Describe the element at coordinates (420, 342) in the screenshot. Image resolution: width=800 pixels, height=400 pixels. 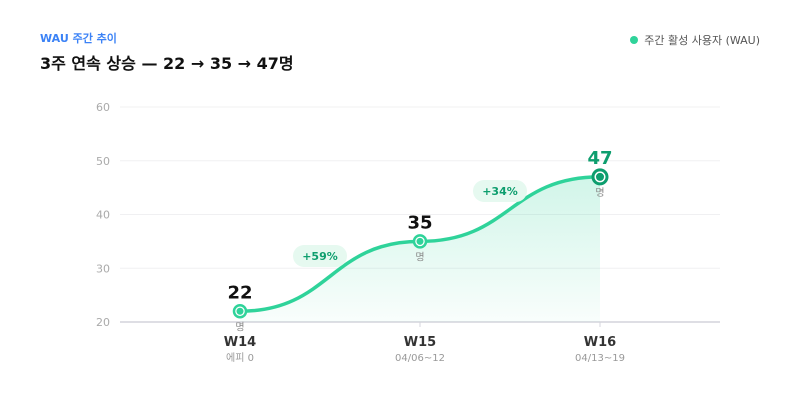
I see `x-tick-label: W15` at that location.